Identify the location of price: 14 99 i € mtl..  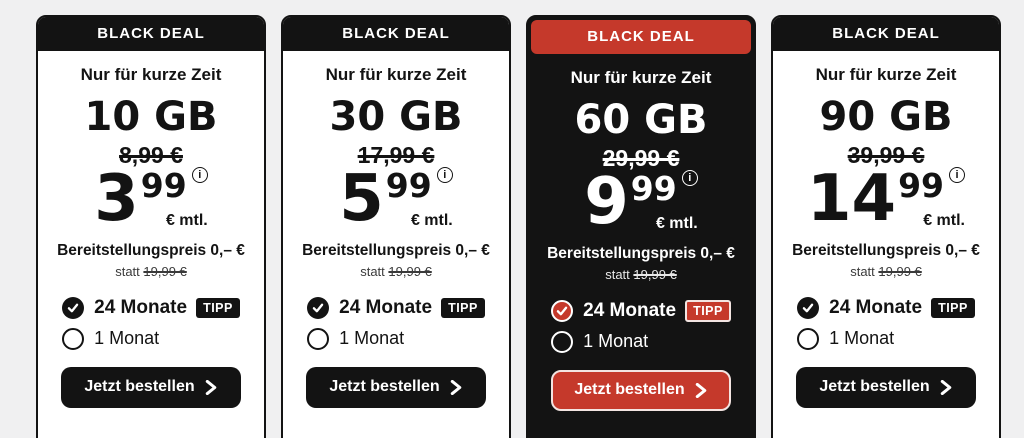
(886, 199).